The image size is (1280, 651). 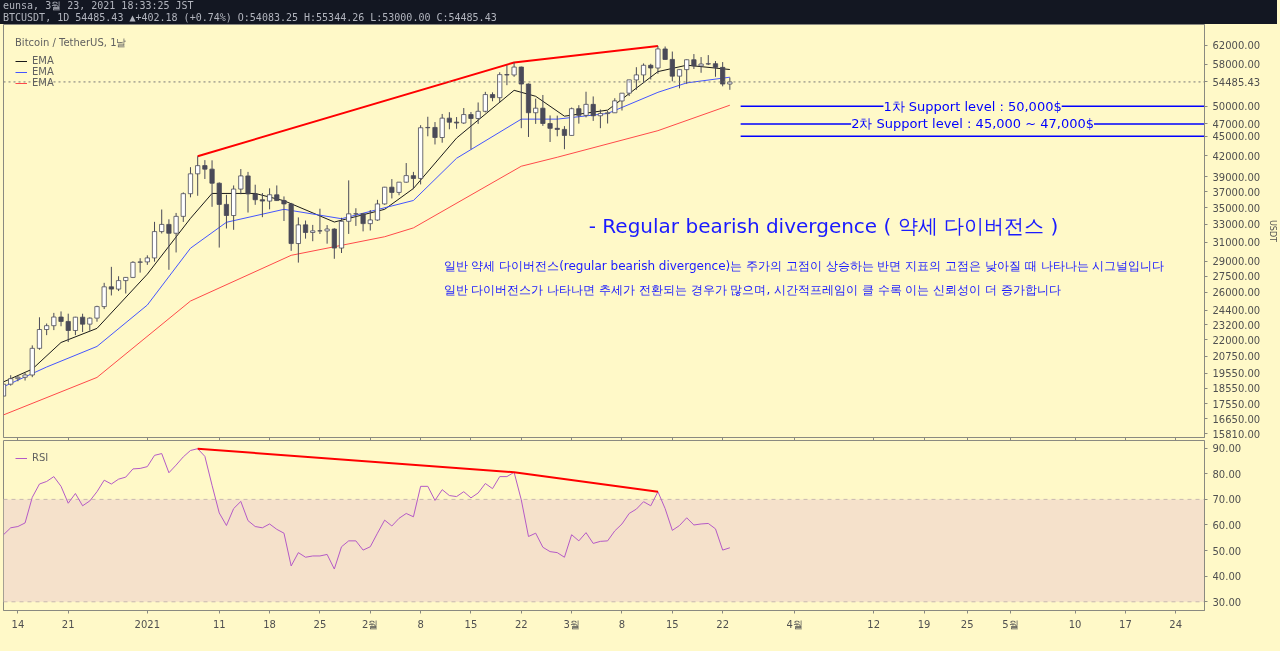 I want to click on x-tick-label: 5월, so click(x=1010, y=624).